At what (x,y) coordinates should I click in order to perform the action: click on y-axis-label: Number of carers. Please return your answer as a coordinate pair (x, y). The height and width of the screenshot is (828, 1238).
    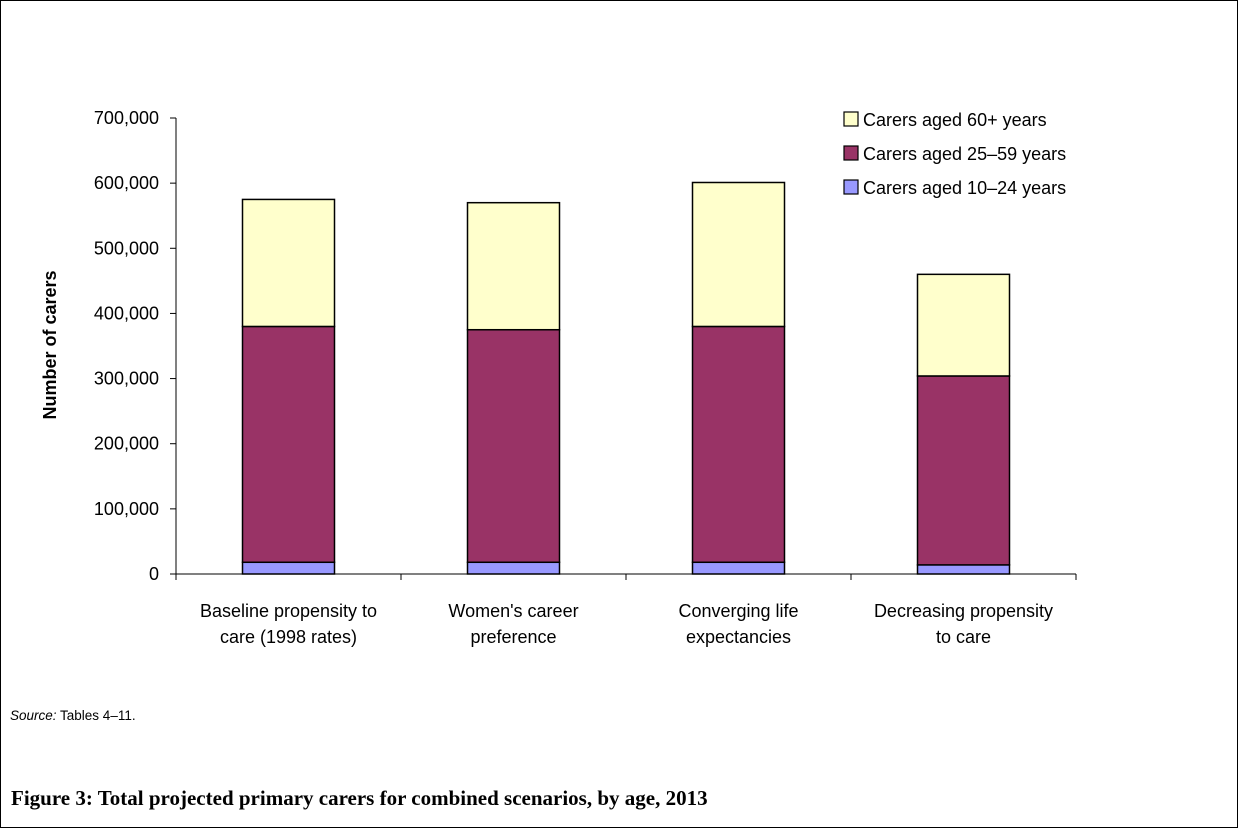
    Looking at the image, I should click on (50, 344).